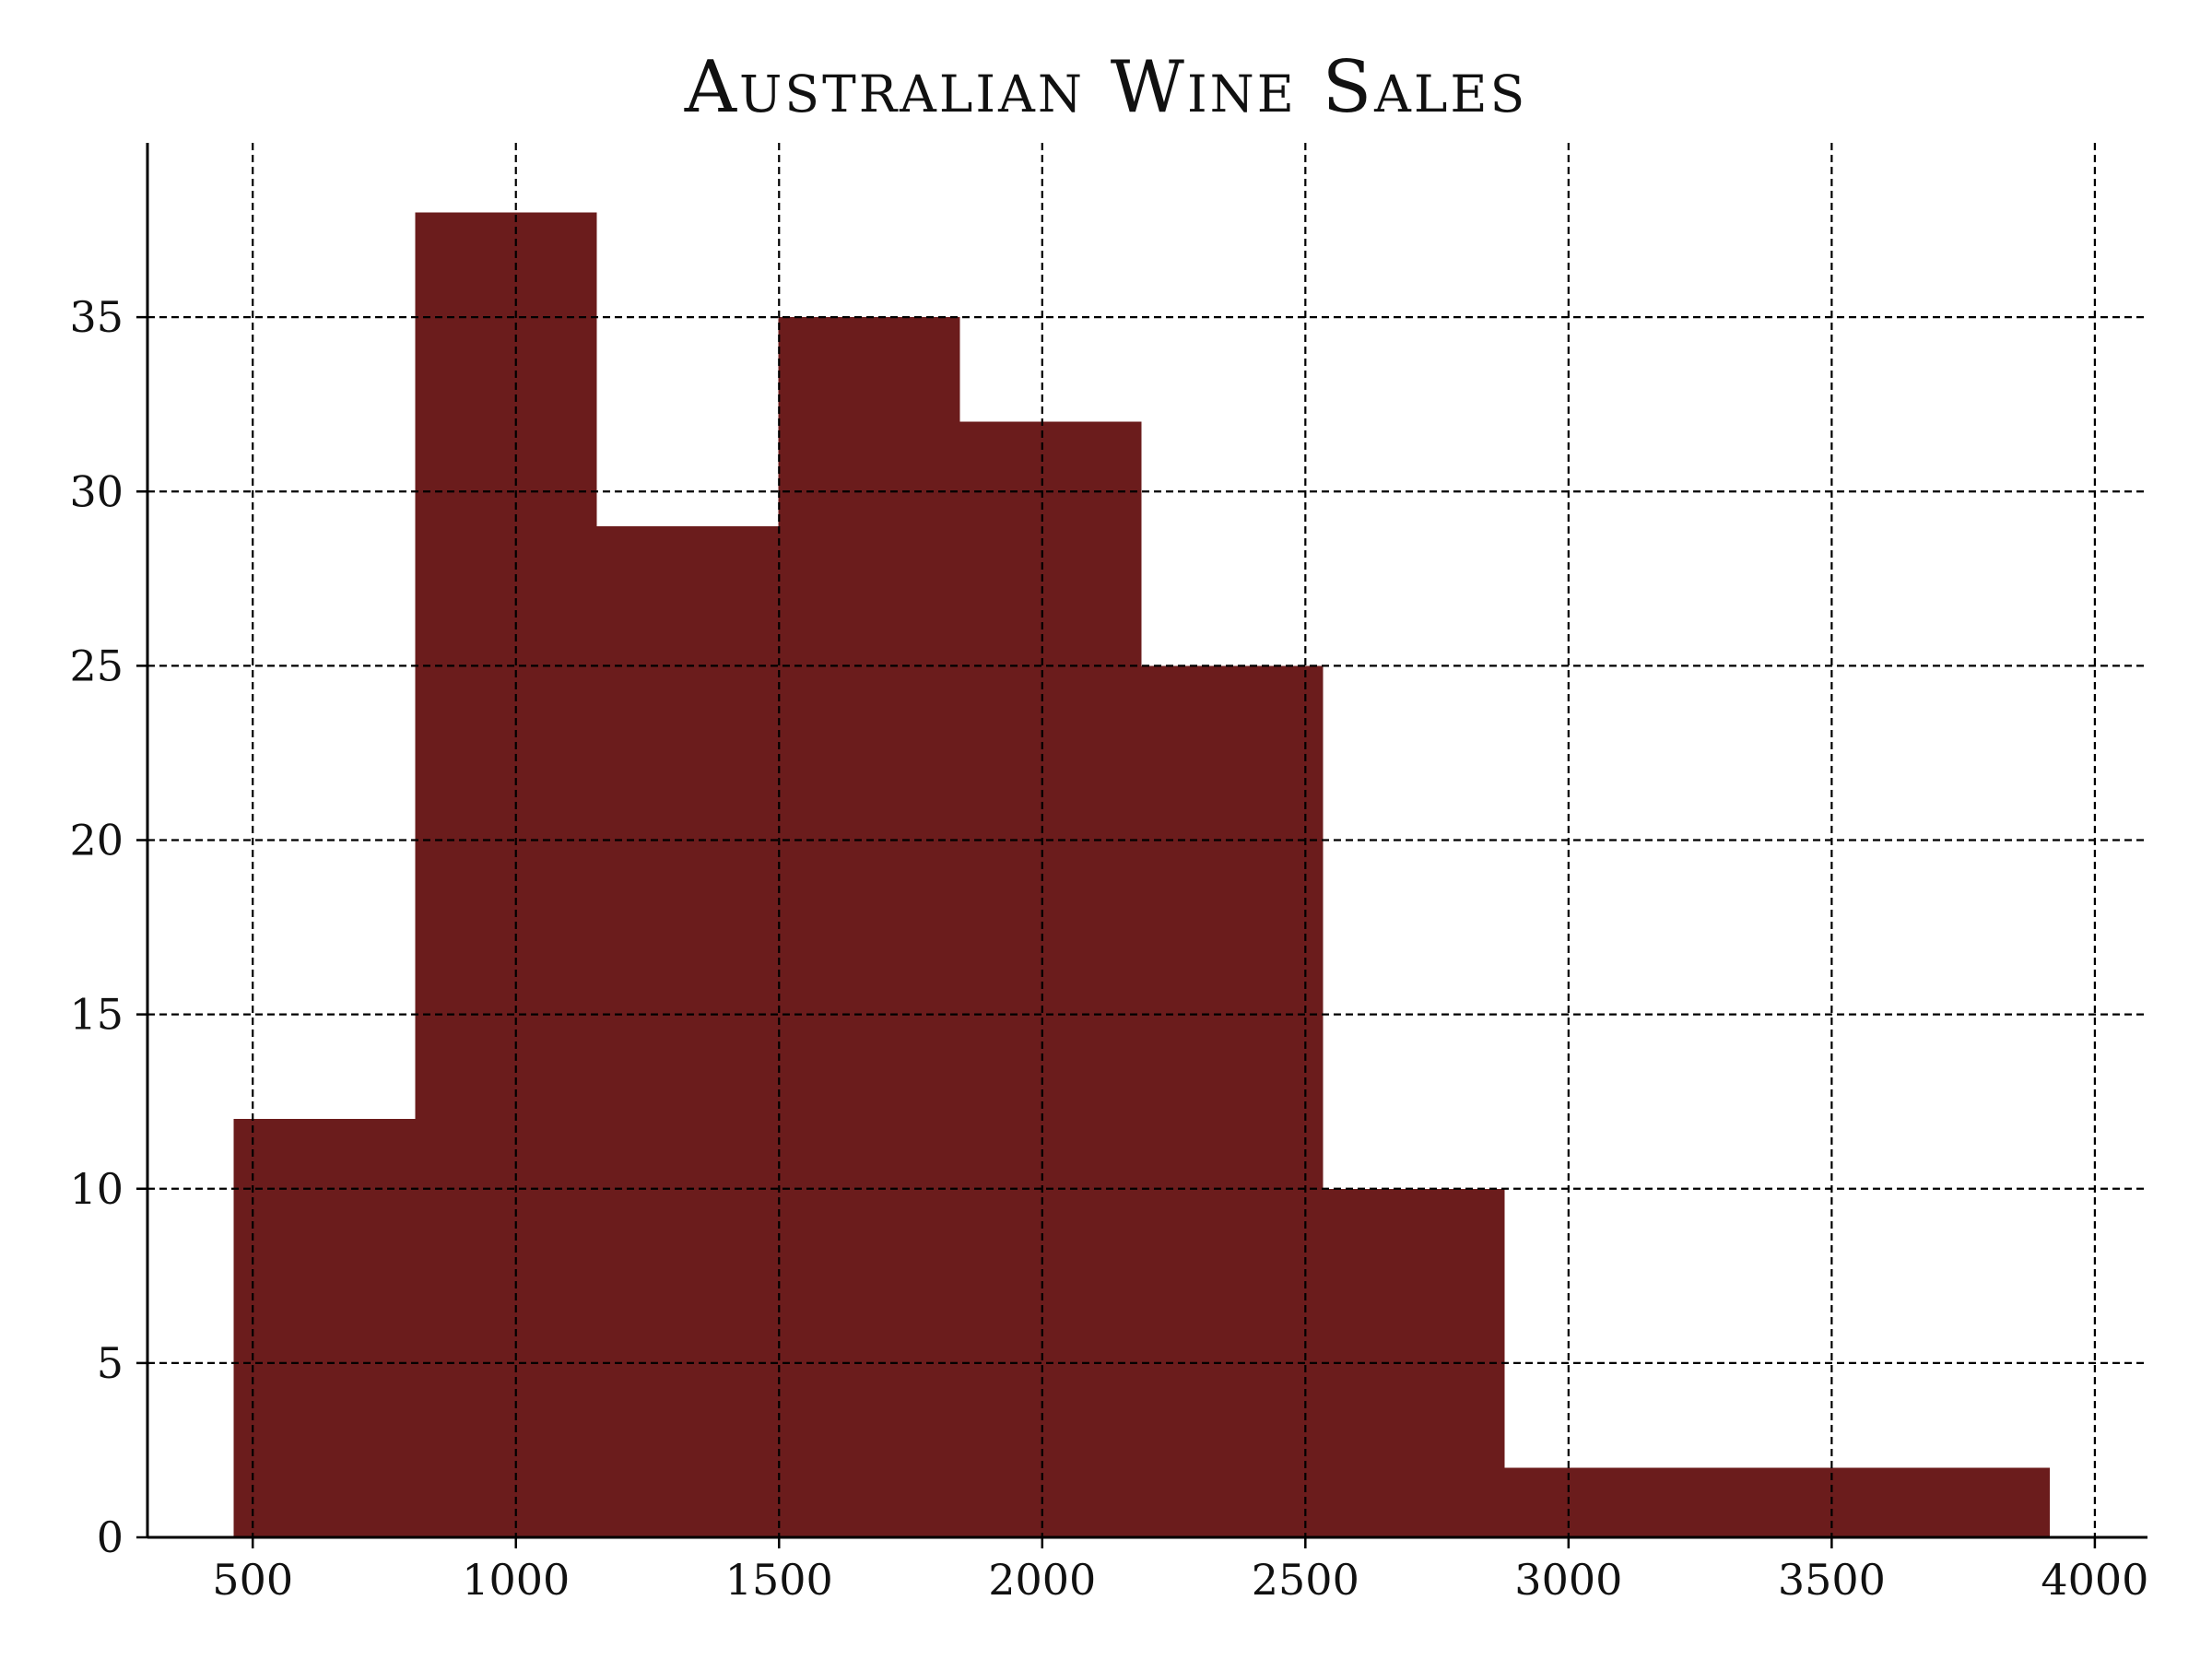 The image size is (2212, 1659). What do you see at coordinates (1042, 1580) in the screenshot?
I see `x-tick-label-3: 2000` at bounding box center [1042, 1580].